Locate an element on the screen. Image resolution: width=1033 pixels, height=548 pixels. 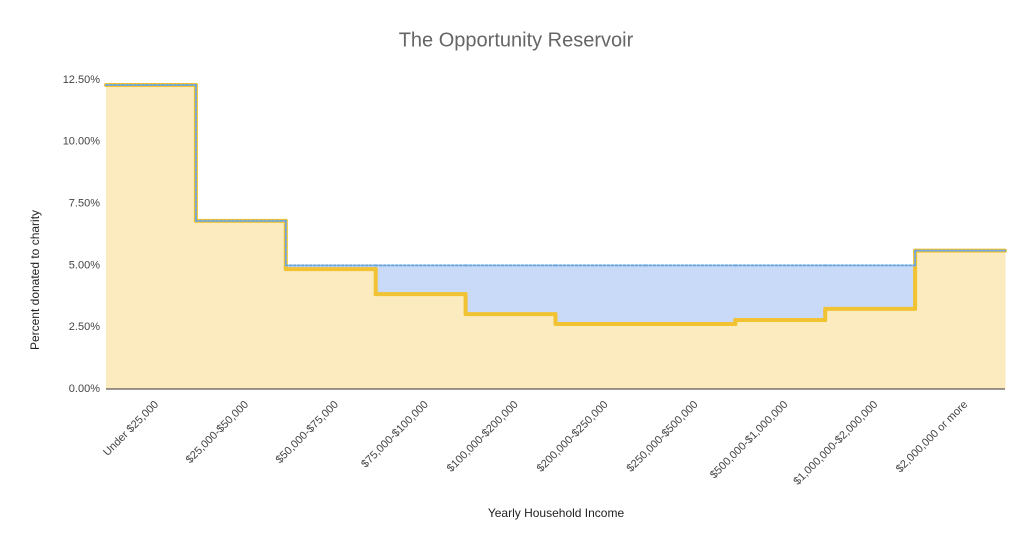
x-tick-label: $25,000-$50,000 is located at coordinates (217, 432).